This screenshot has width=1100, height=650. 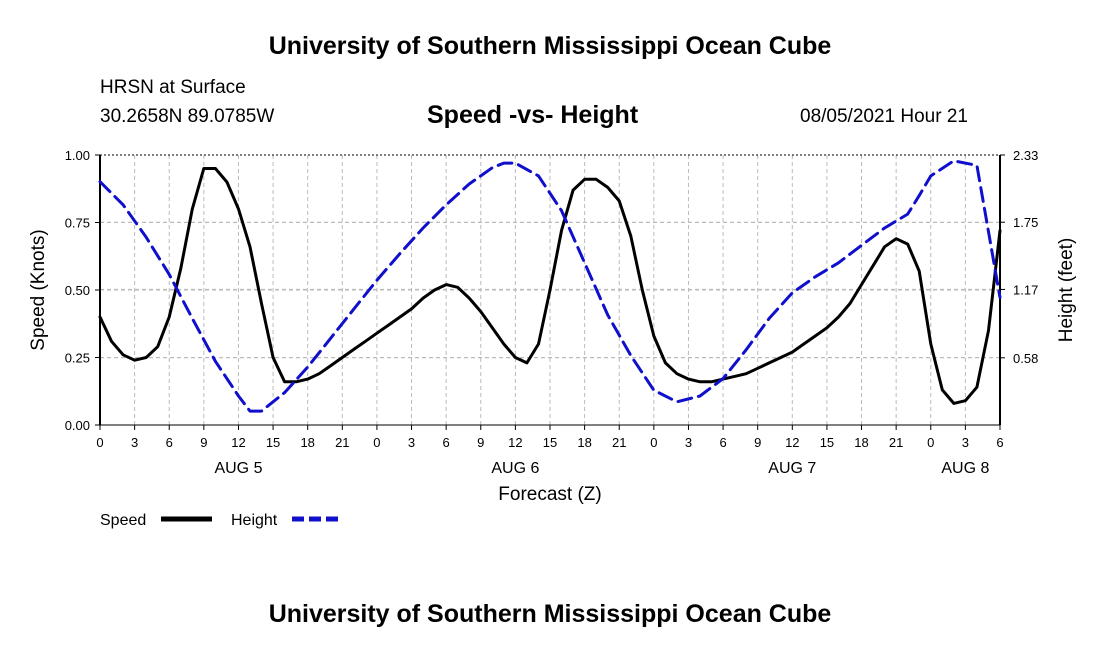 I want to click on y2-tick-label: 1.75, so click(x=1025, y=222).